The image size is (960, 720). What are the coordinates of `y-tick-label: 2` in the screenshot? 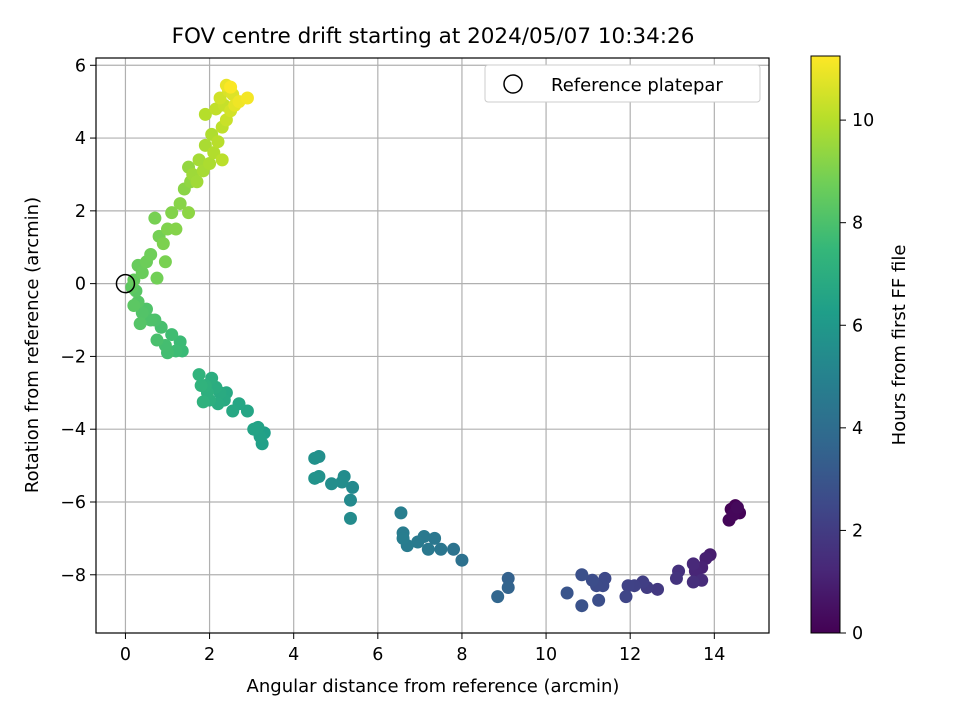 It's located at (80, 212).